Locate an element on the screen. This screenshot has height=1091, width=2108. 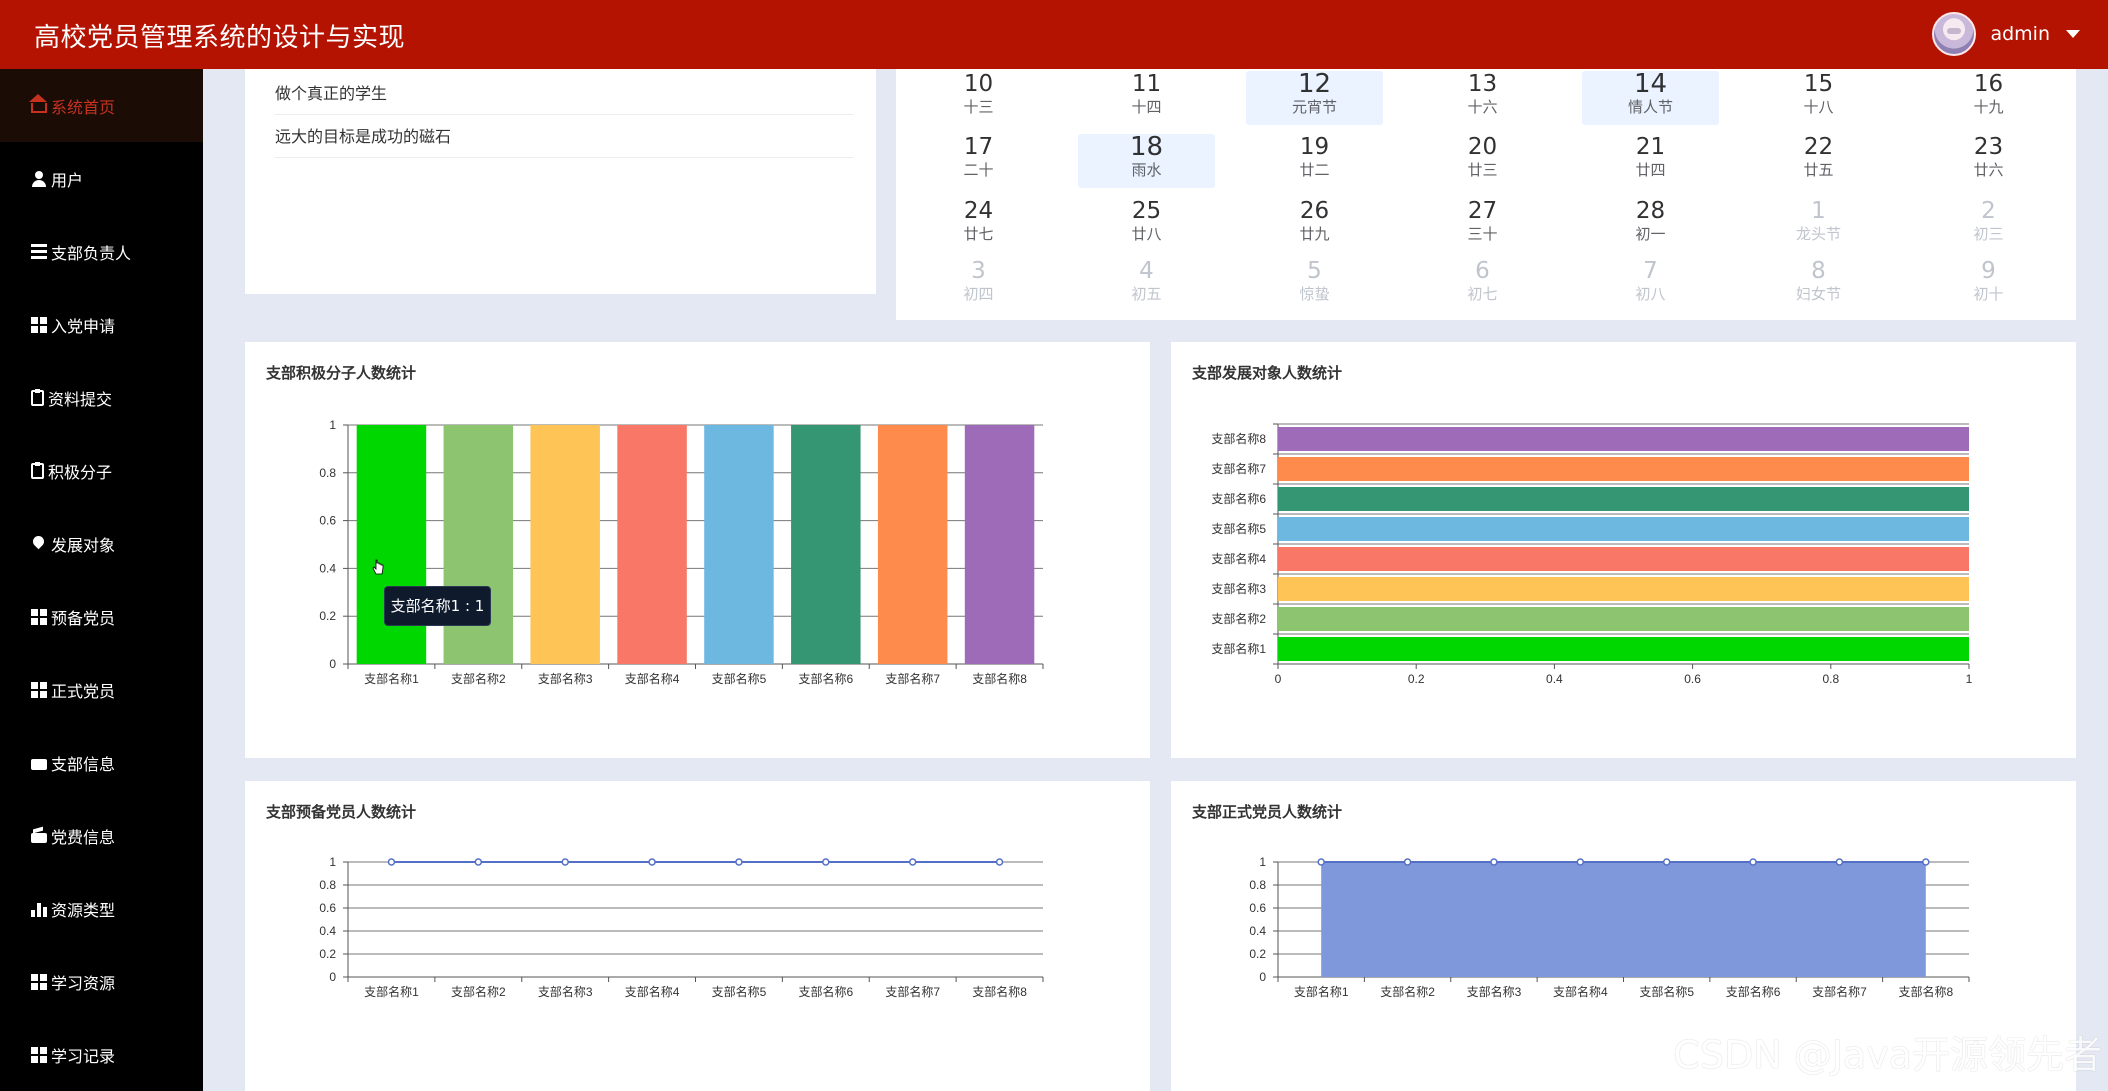
calendar-day: 26 廿九 is located at coordinates (1314, 225).